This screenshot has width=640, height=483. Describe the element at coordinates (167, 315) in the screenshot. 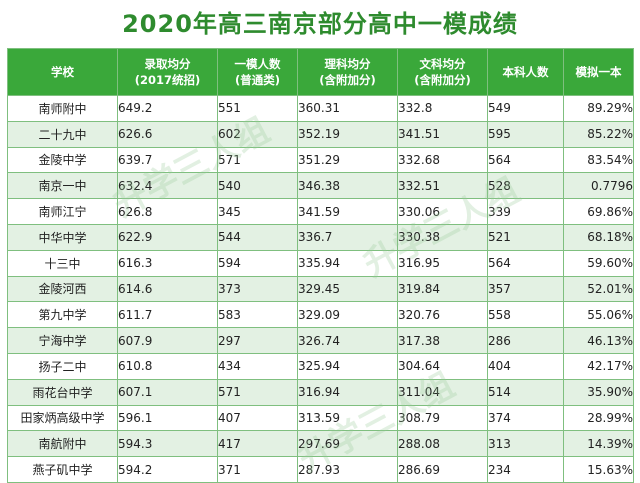

I see `cell-admission: 611.7` at that location.